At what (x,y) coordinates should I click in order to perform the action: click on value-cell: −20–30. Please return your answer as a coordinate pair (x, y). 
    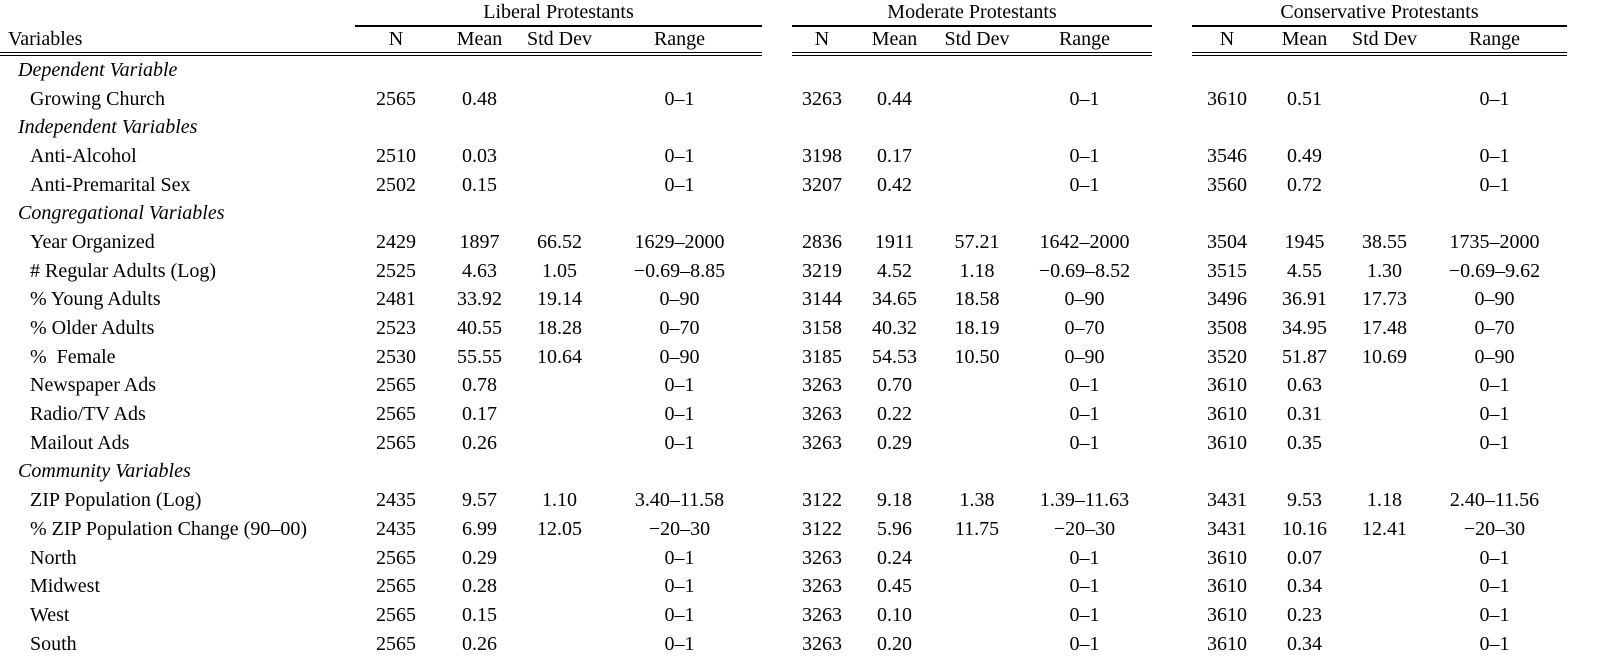
    Looking at the image, I should click on (679, 528).